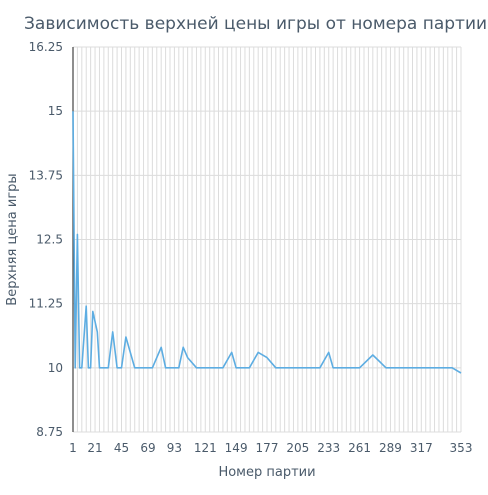 This screenshot has height=495, width=488. What do you see at coordinates (121, 448) in the screenshot?
I see `x-tick-label: 45` at bounding box center [121, 448].